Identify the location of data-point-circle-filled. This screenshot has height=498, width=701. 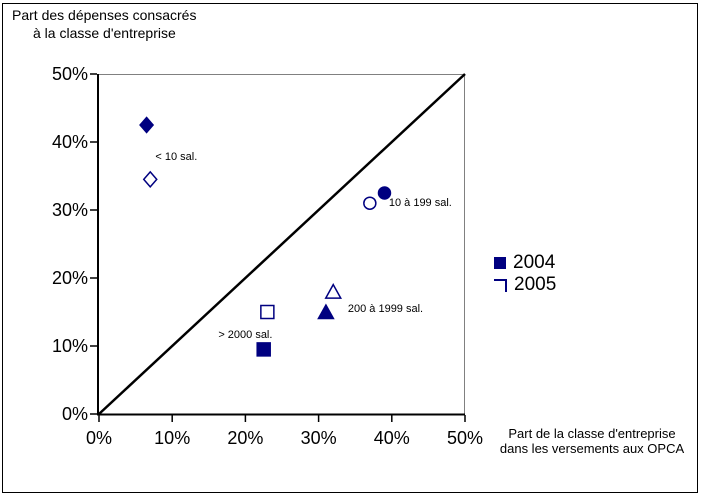
(384, 193).